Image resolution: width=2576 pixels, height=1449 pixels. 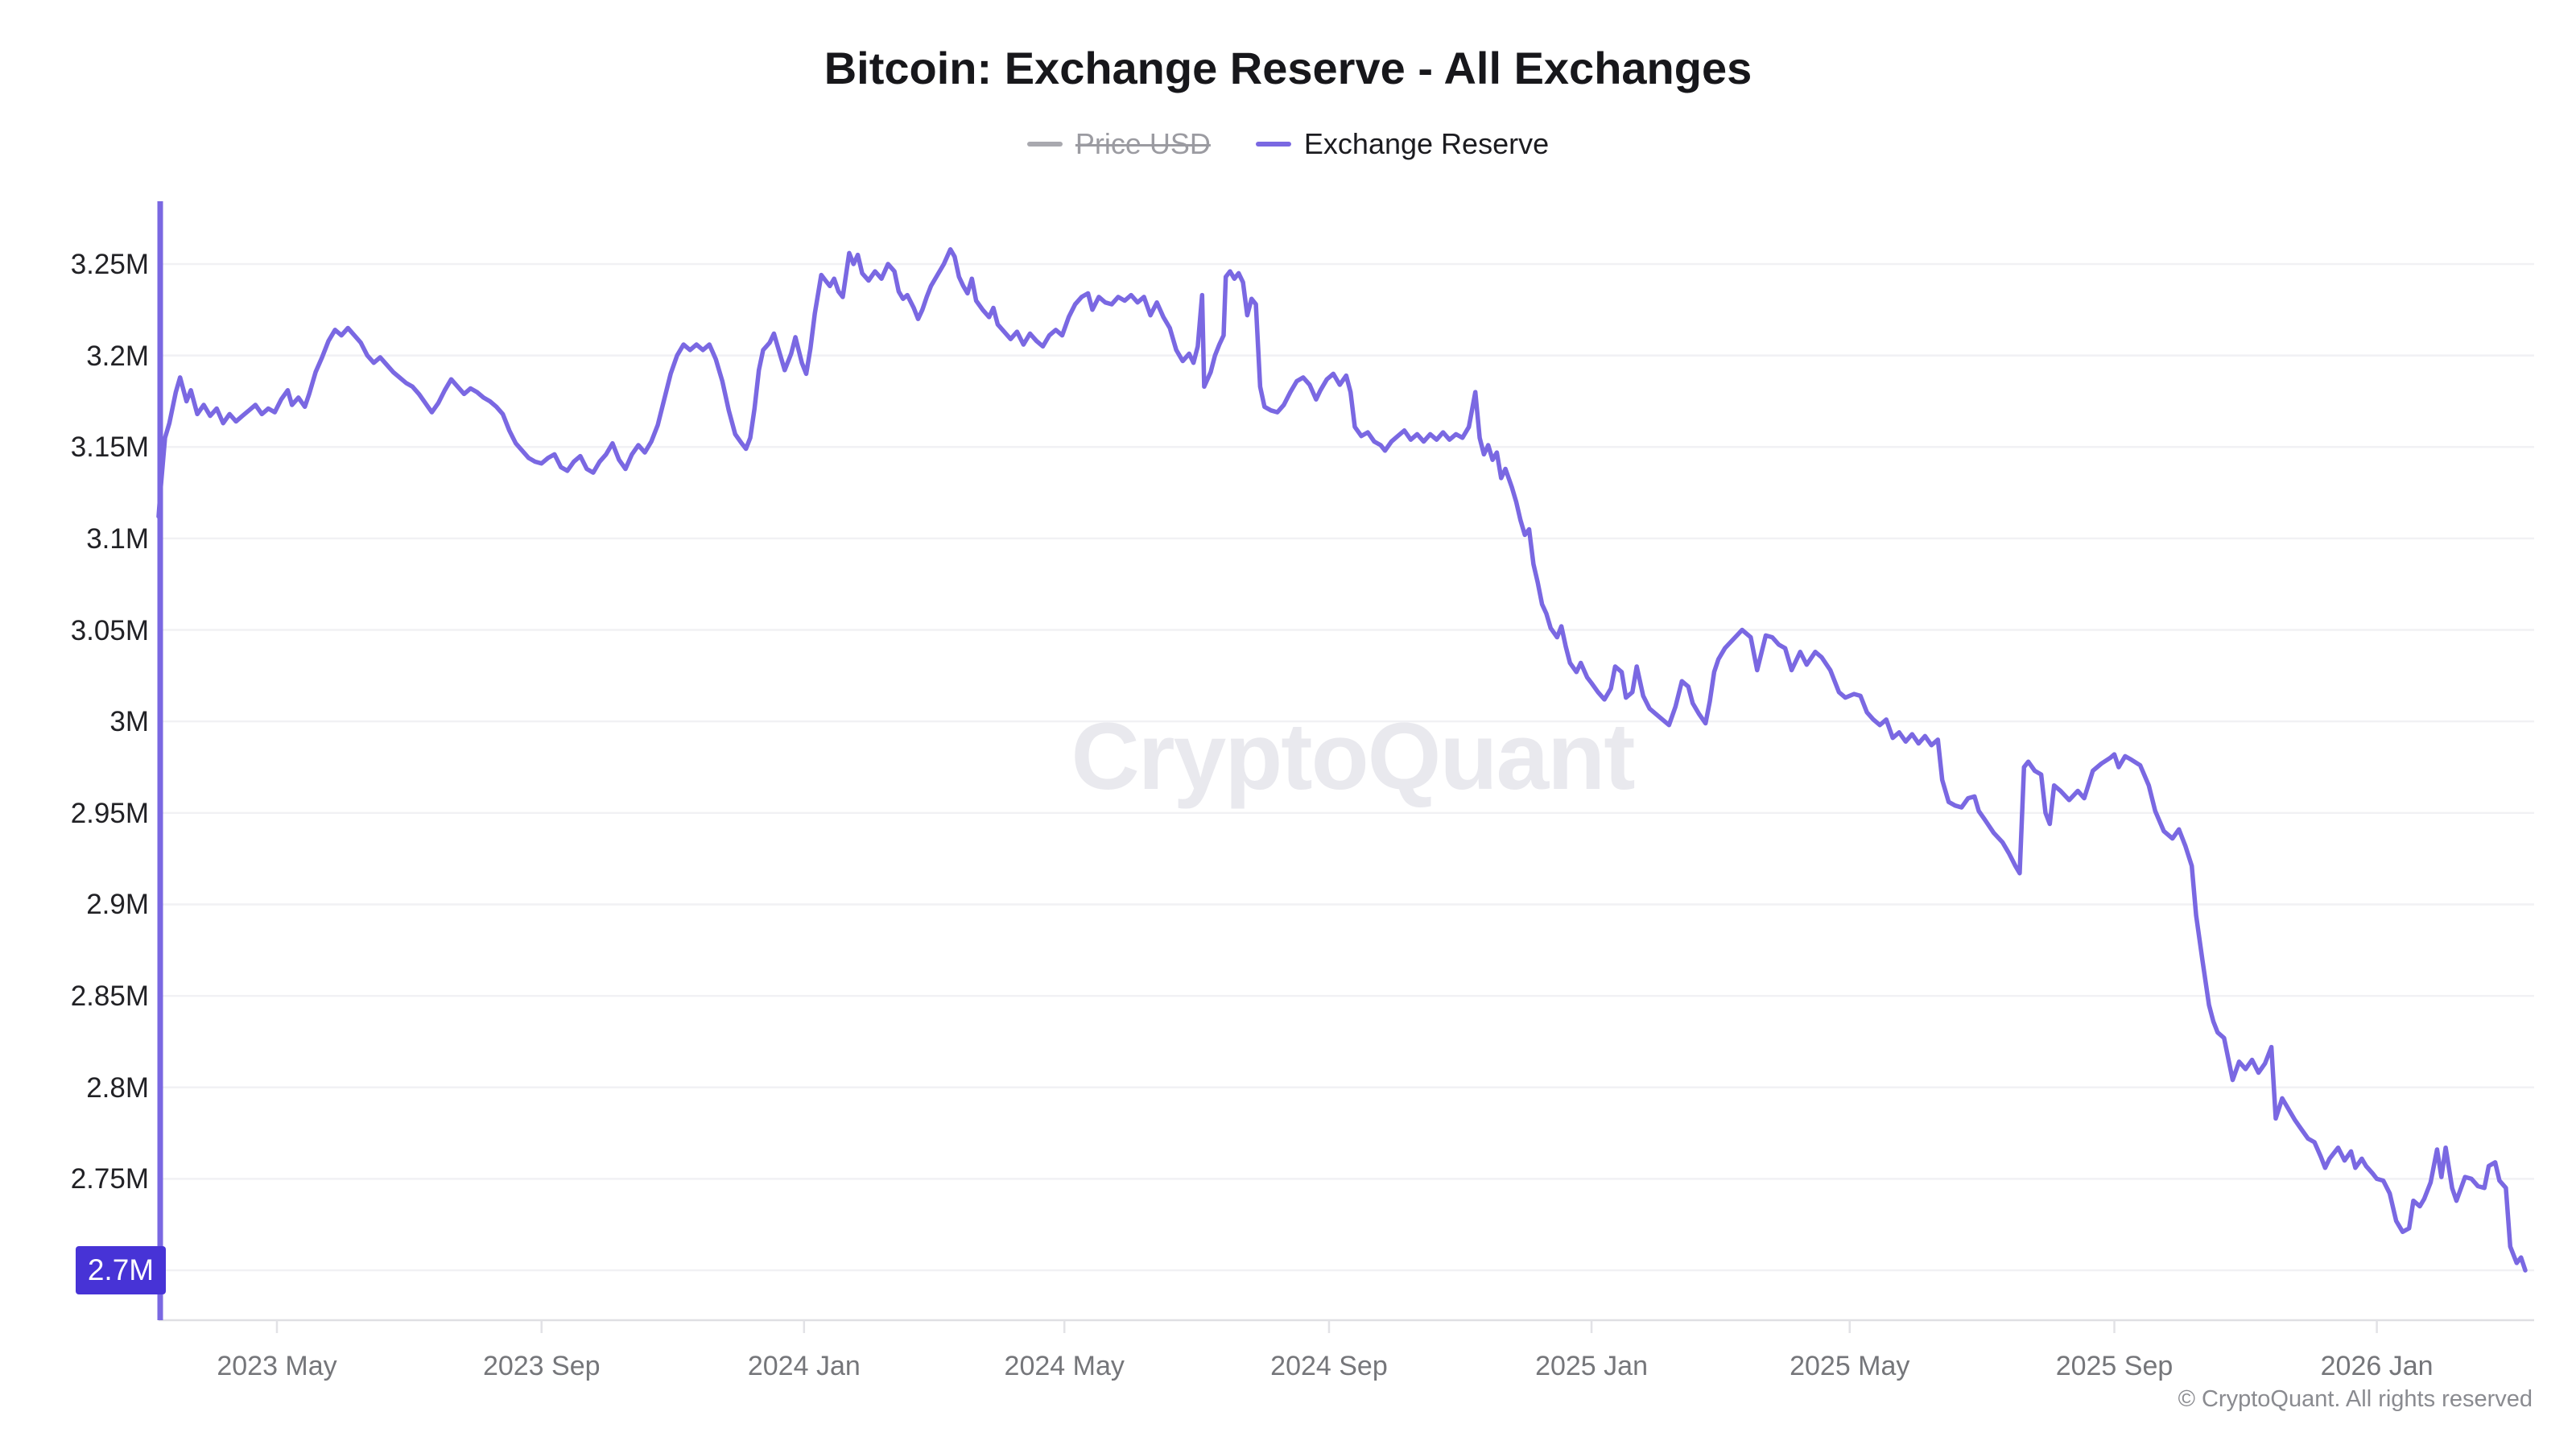 I want to click on y-tick-label: 3.15M, so click(x=109, y=447).